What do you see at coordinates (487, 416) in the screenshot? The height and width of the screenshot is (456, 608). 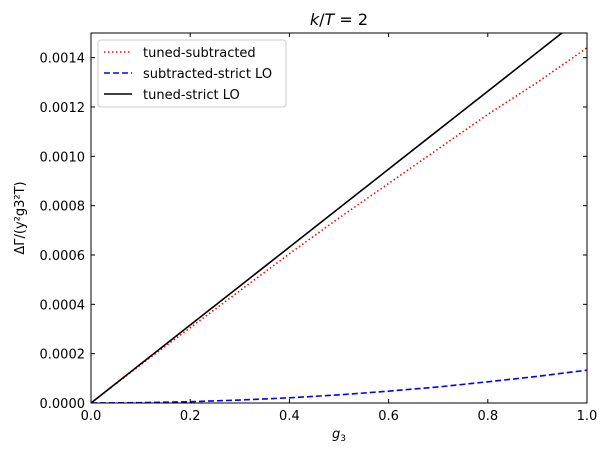 I see `x-tick-label: 0.8` at bounding box center [487, 416].